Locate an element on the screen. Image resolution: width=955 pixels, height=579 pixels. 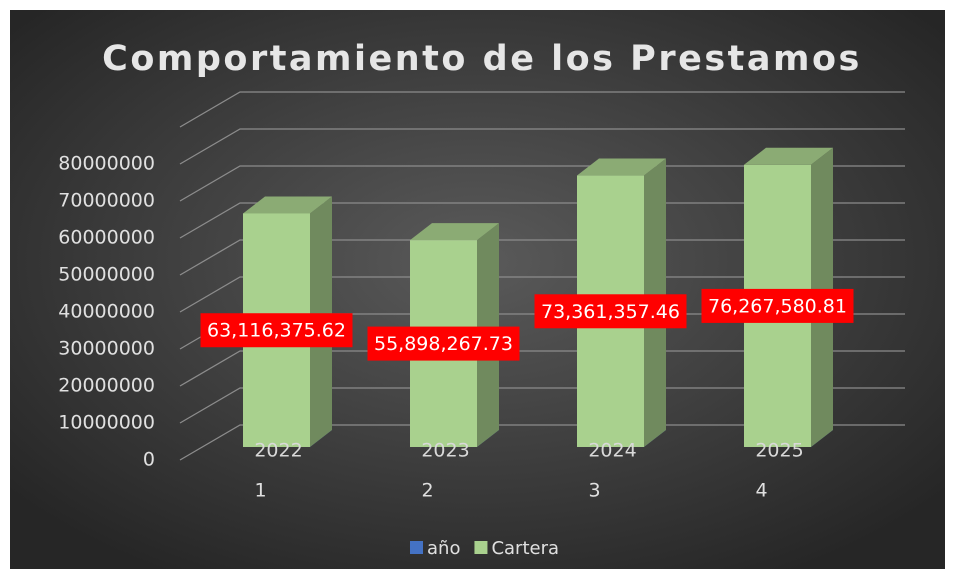
data-label: 55,898,267.73 is located at coordinates (443, 344).